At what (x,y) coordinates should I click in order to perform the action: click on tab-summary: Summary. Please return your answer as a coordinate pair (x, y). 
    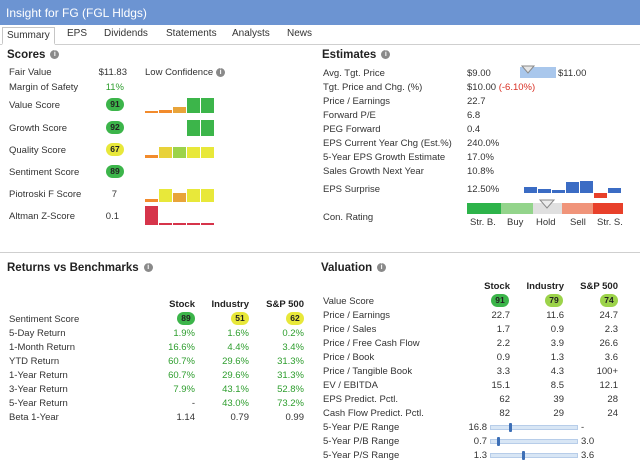
    Looking at the image, I should click on (28, 36).